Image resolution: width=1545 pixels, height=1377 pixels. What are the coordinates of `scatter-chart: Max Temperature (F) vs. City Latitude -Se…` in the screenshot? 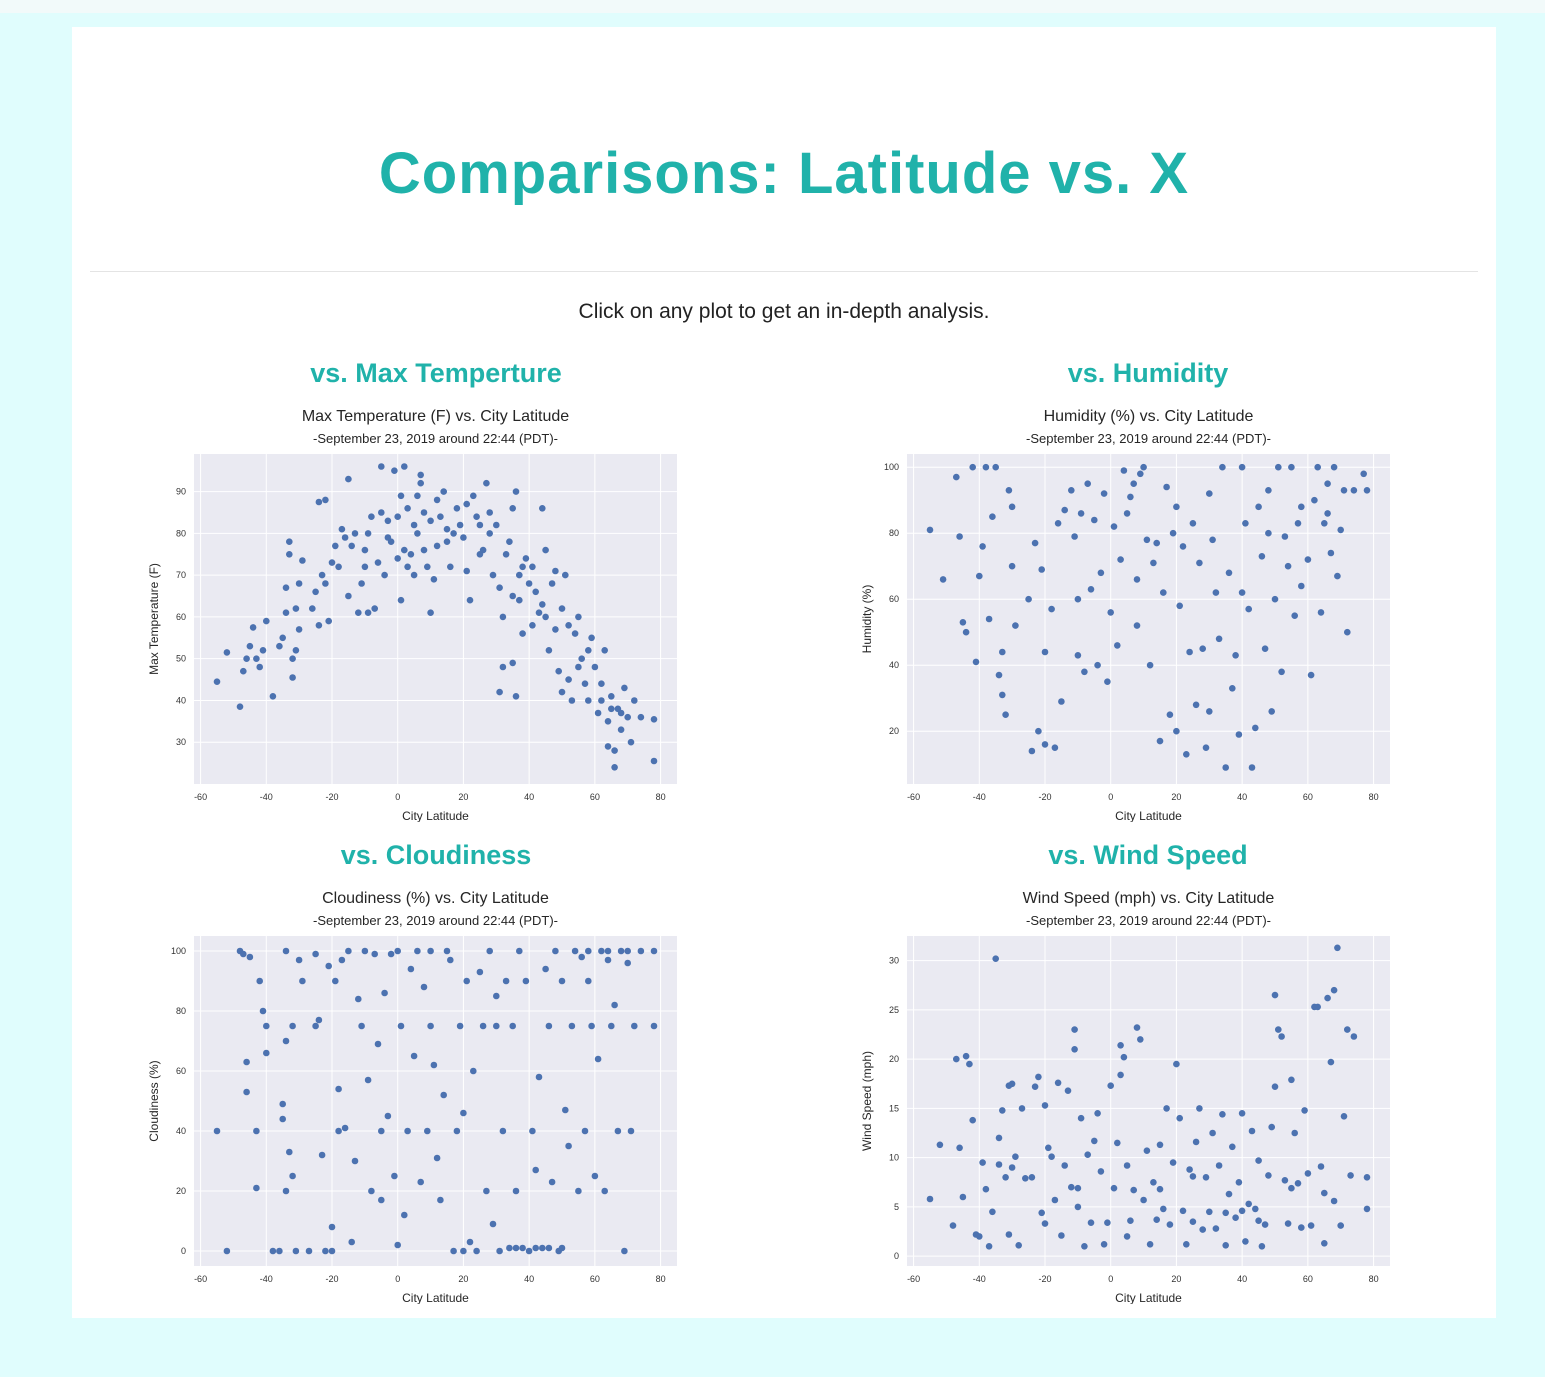 It's located at (420, 612).